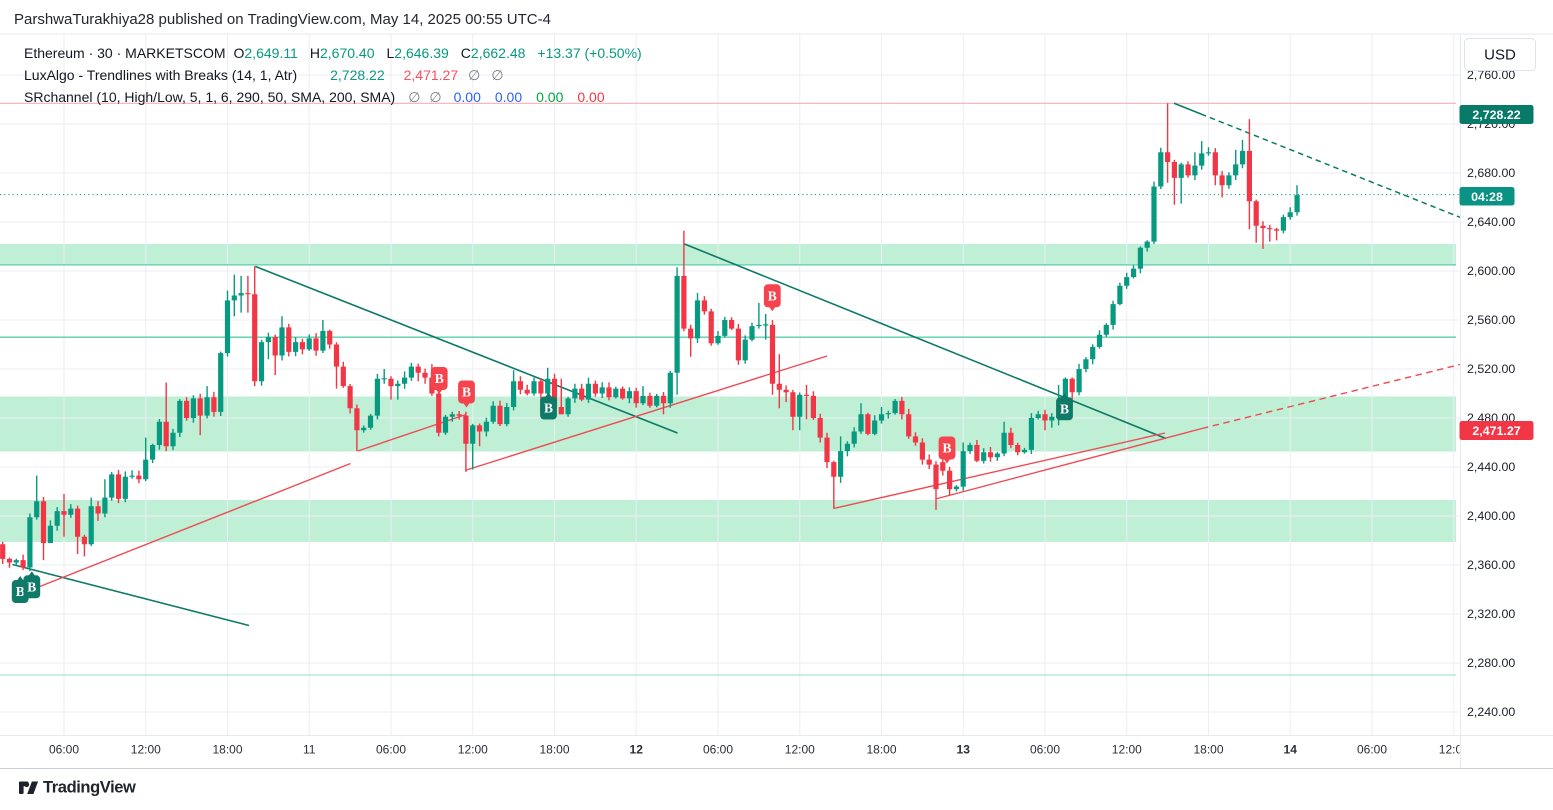  I want to click on svg-text: TradingView, so click(89, 788).